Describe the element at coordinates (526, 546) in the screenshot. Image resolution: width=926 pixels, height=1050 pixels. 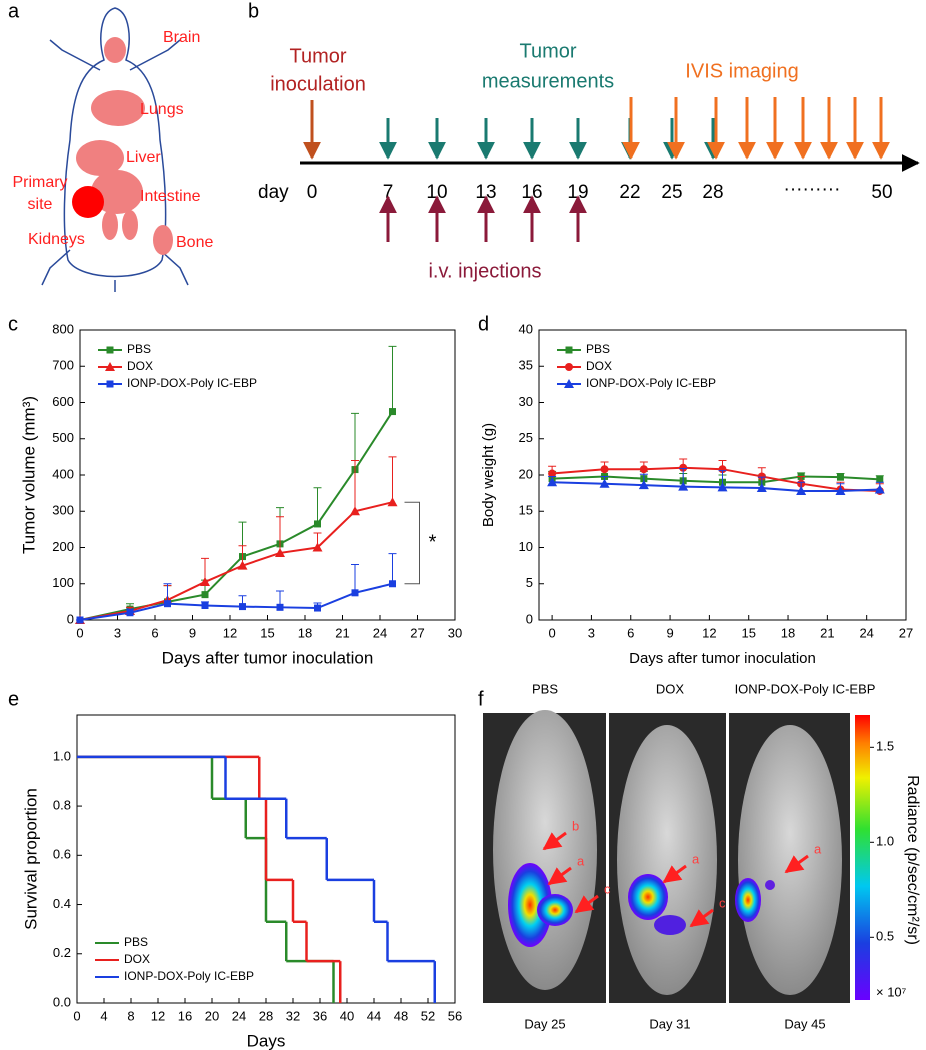
I see `y-tick-label: 10` at that location.